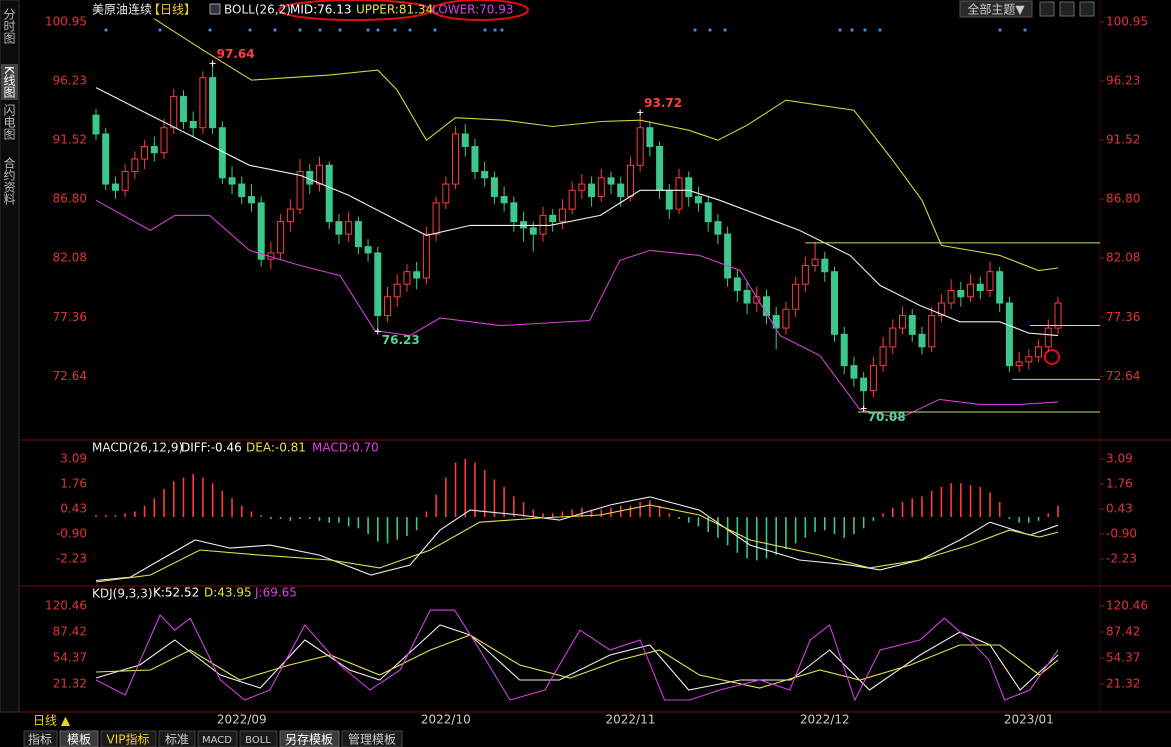 The image size is (1171, 747). Describe the element at coordinates (66, 21) in the screenshot. I see `y-tick-label: 100.95` at that location.